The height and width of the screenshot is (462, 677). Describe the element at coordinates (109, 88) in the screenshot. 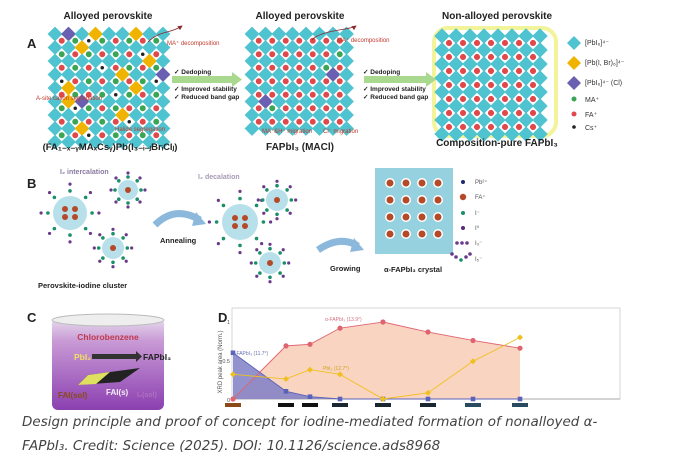

I see `lattice-alloyed` at that location.